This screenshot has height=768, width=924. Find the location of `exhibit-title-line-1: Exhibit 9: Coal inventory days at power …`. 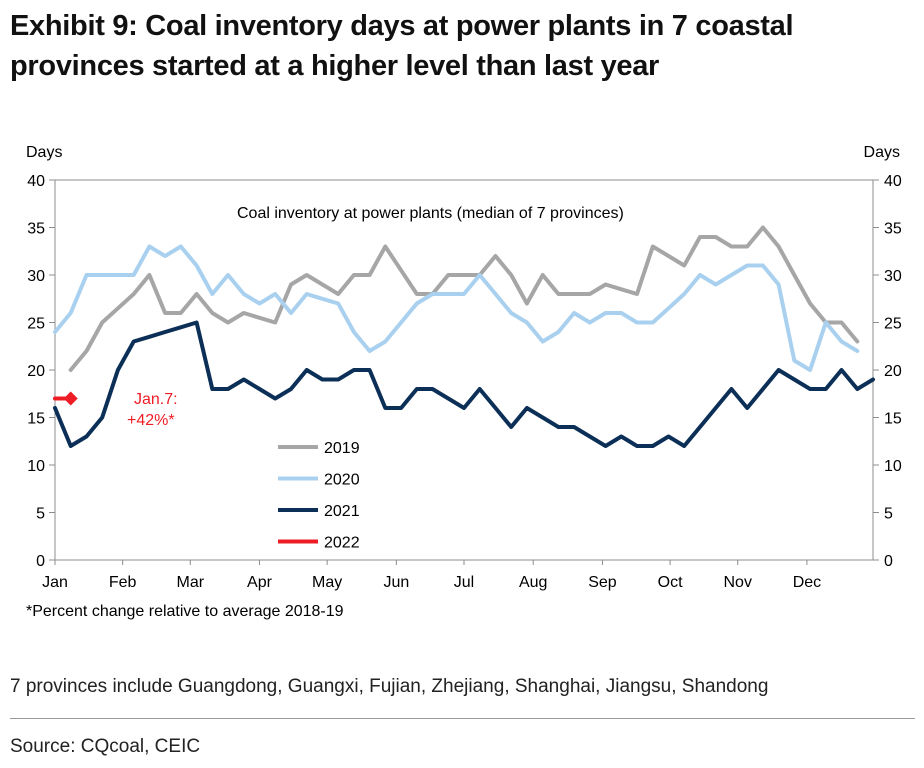

exhibit-title-line-1: Exhibit 9: Coal inventory days at power … is located at coordinates (402, 26).